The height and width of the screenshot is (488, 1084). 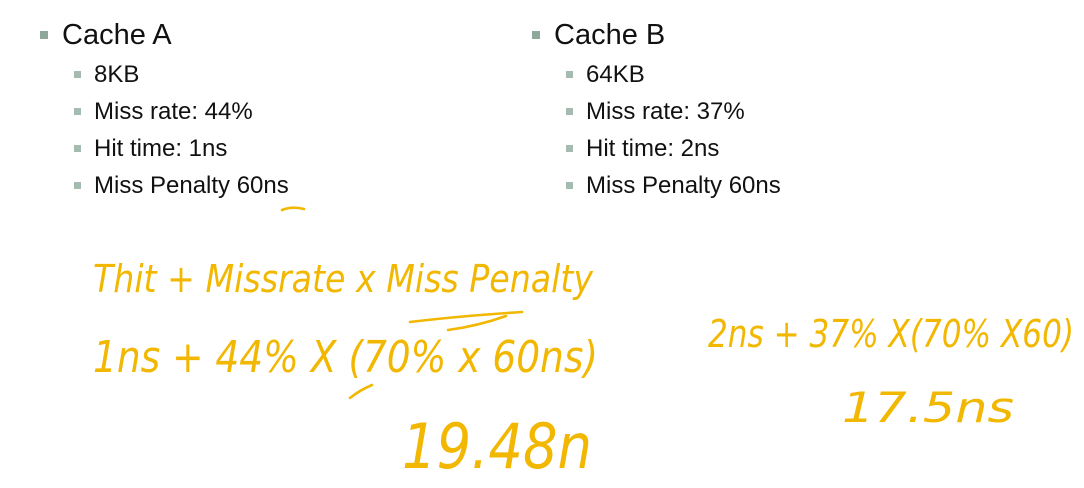 What do you see at coordinates (891, 334) in the screenshot?
I see `handwritten-calc-b: 2ns + 37% X(70% X60)` at bounding box center [891, 334].